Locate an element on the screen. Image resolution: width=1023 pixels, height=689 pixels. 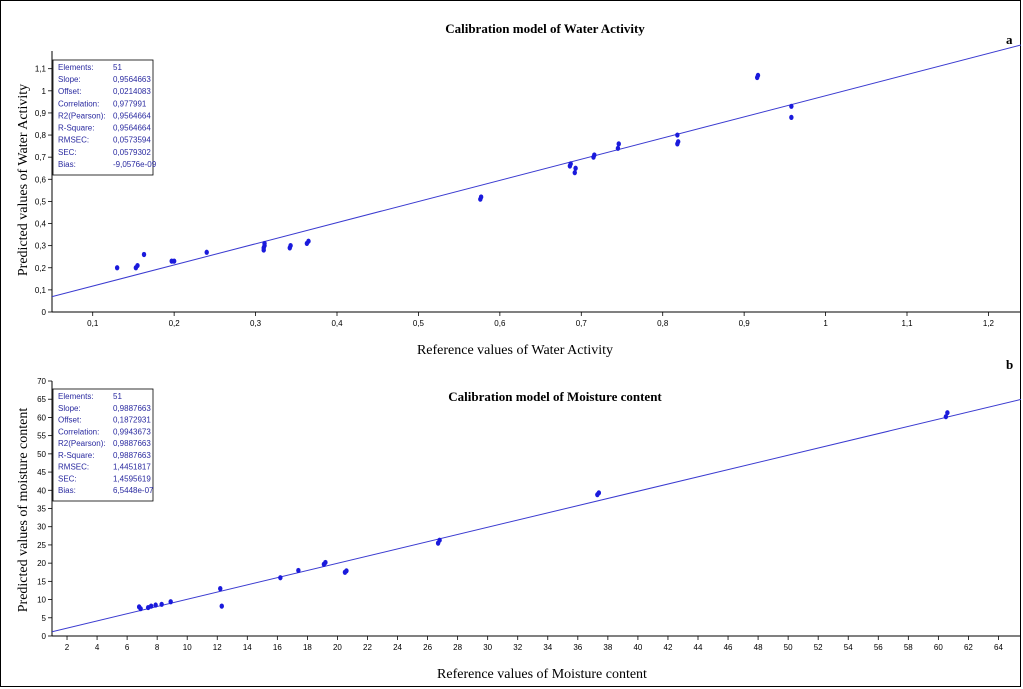
x-tick-label: 14 is located at coordinates (247, 647).